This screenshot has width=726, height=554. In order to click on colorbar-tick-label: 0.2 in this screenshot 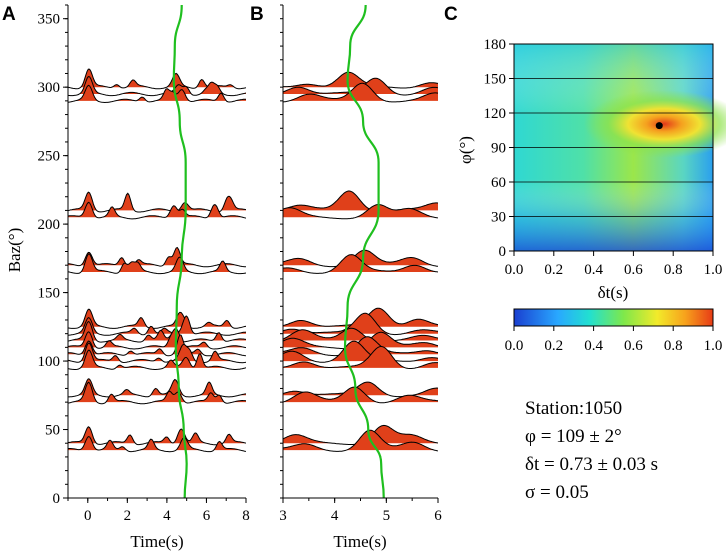, I will do `click(553, 346)`.